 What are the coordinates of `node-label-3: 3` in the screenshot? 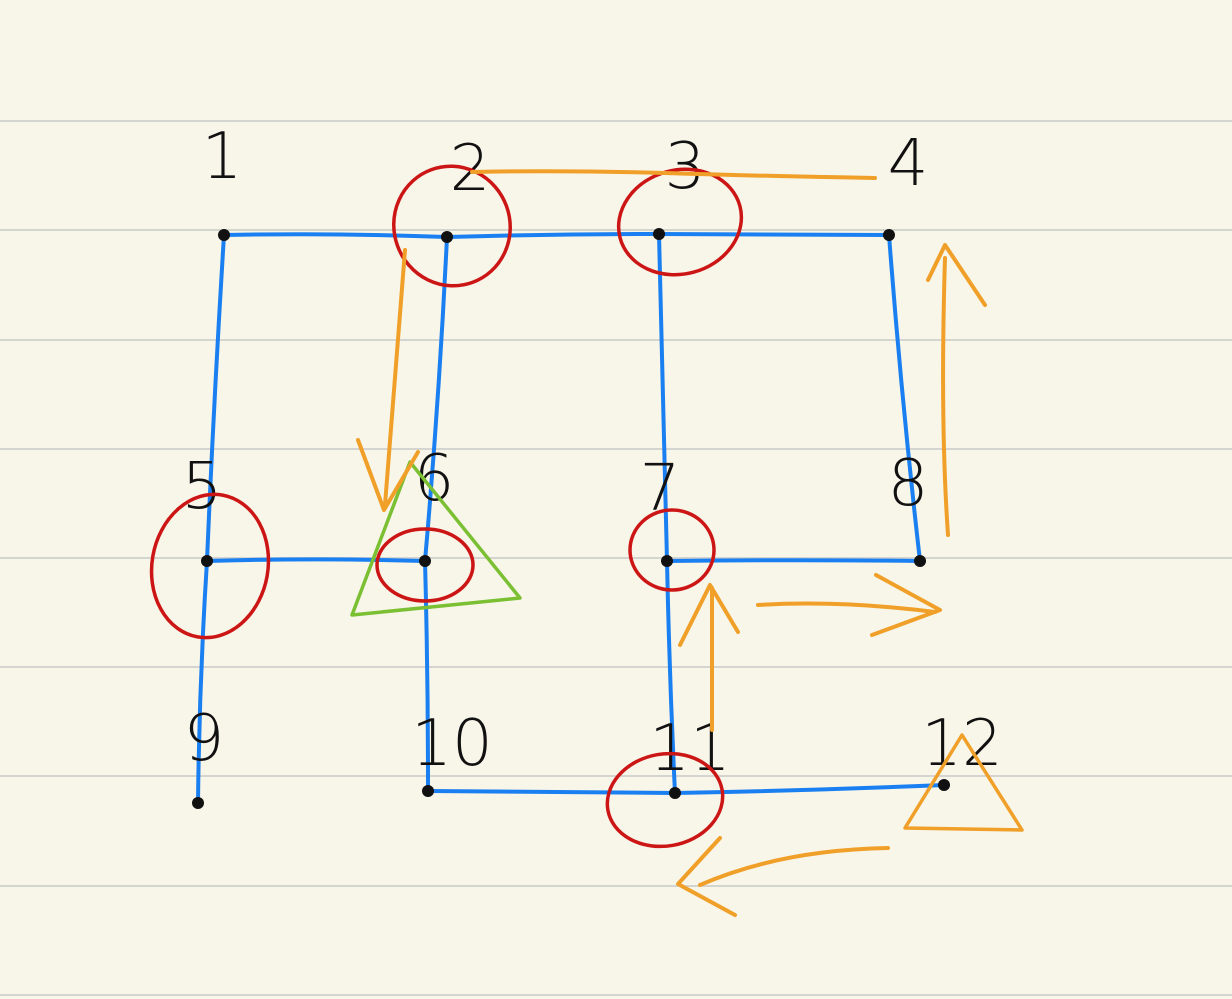 It's located at (685, 167).